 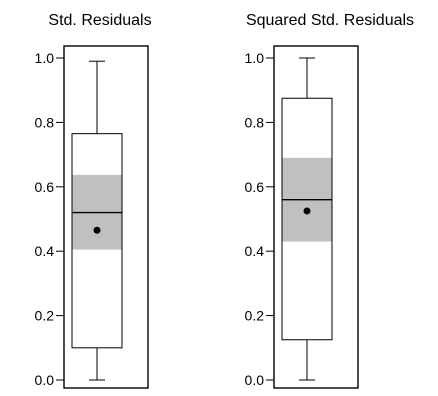 I want to click on panel-title: Std. Residuals, so click(x=99, y=20).